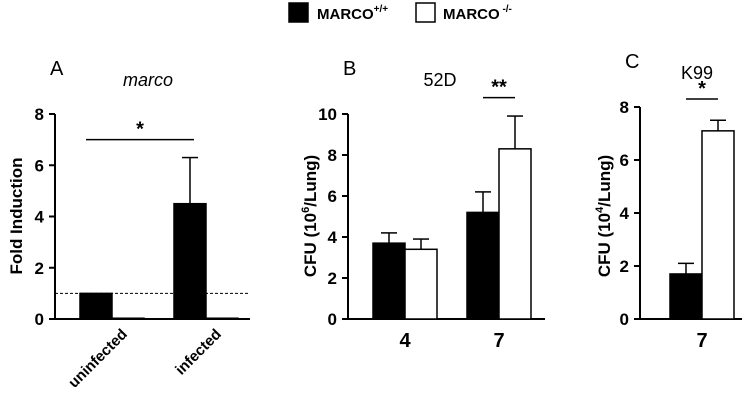 Image resolution: width=755 pixels, height=401 pixels. What do you see at coordinates (425, 12) in the screenshot?
I see `legend-swatch-knockout` at bounding box center [425, 12].